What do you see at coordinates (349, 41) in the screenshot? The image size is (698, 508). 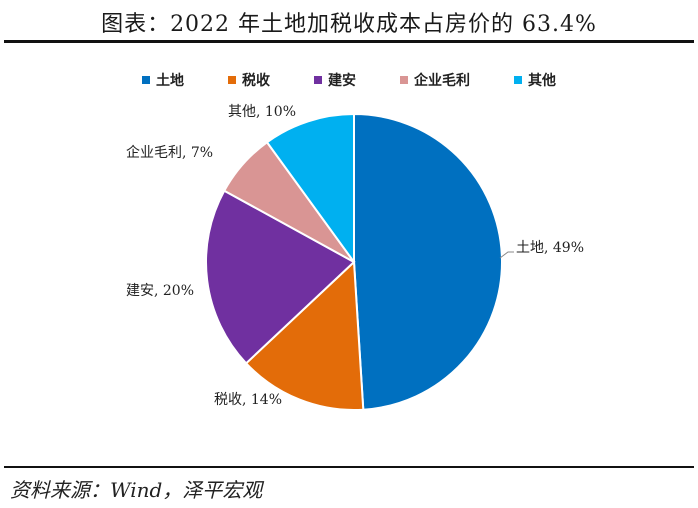 I see `top-rule` at bounding box center [349, 41].